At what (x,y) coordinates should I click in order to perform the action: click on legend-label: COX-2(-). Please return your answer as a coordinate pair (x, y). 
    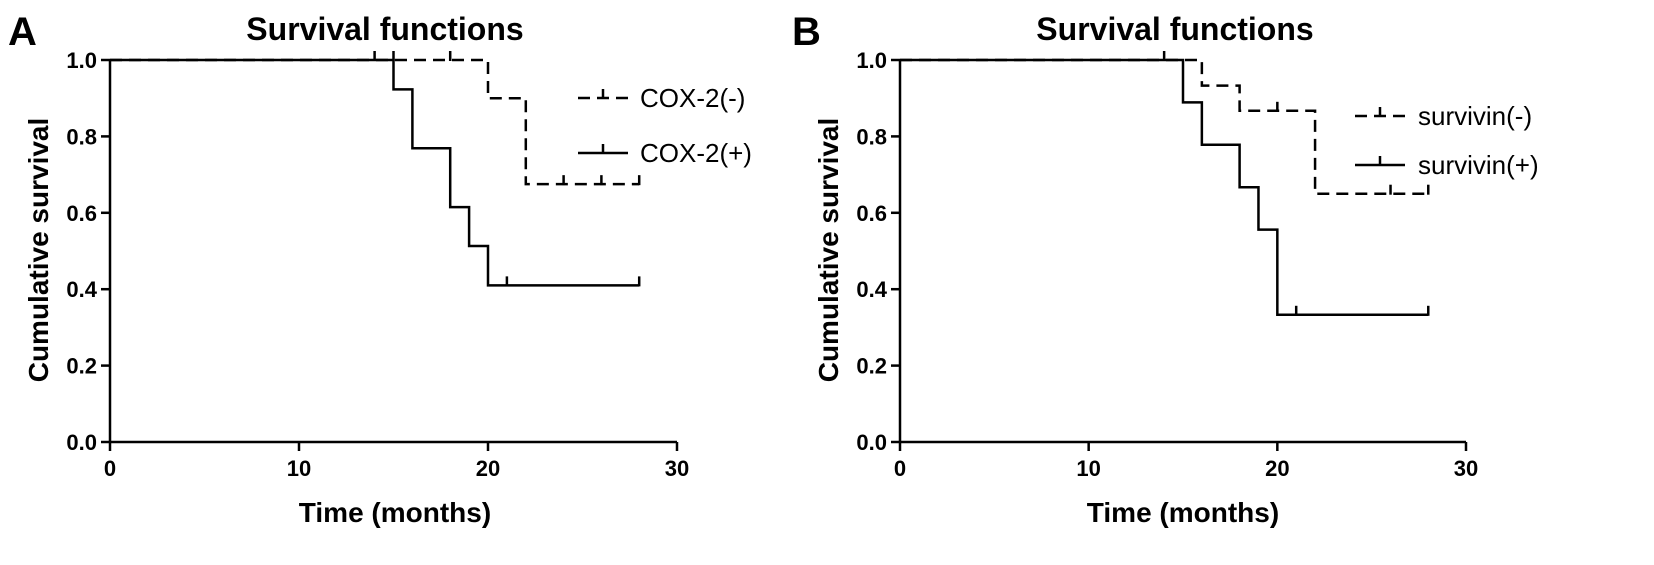
    Looking at the image, I should click on (692, 98).